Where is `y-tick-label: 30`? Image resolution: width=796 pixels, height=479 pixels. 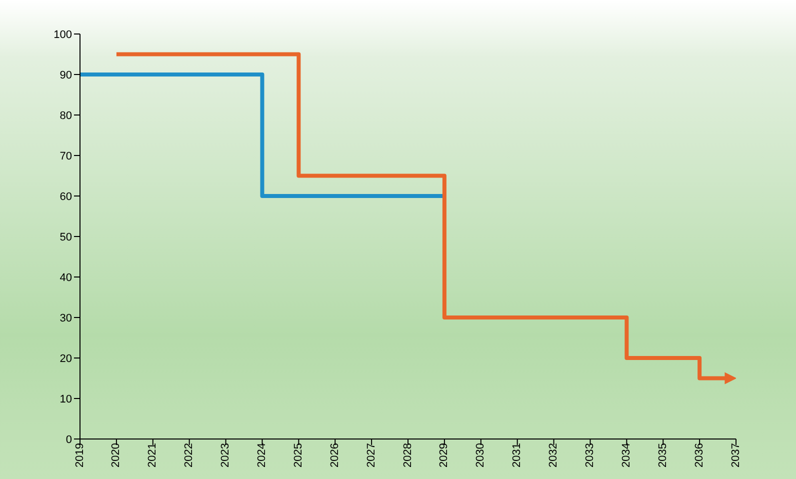
y-tick-label: 30 is located at coordinates (66, 318).